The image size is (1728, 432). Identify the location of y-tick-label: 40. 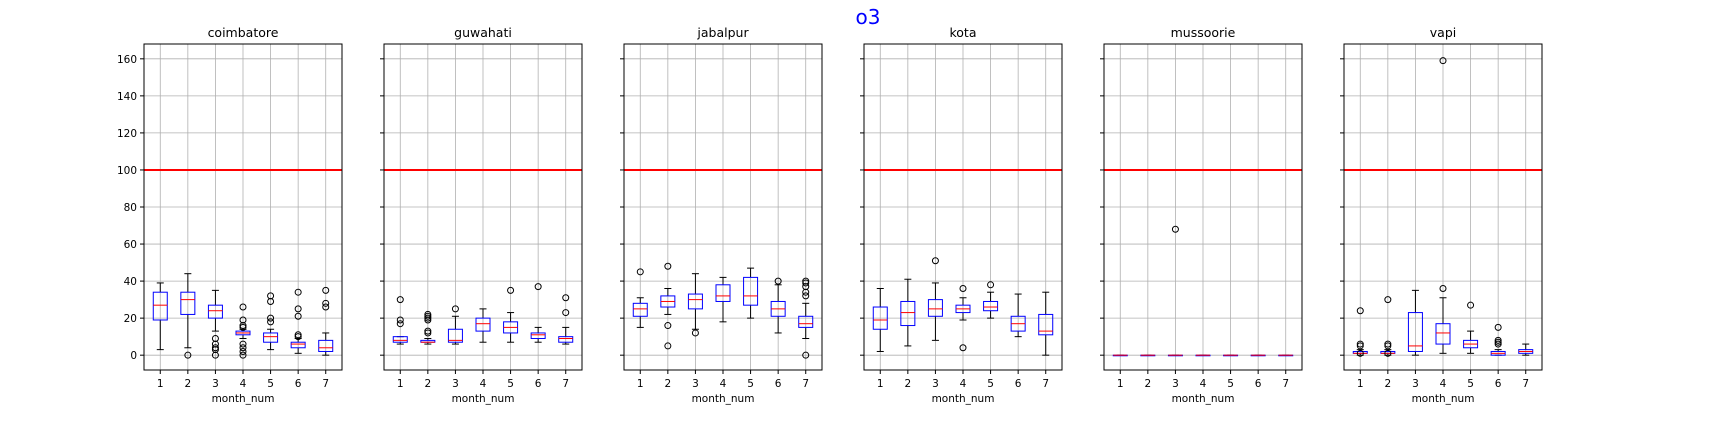
(130, 282).